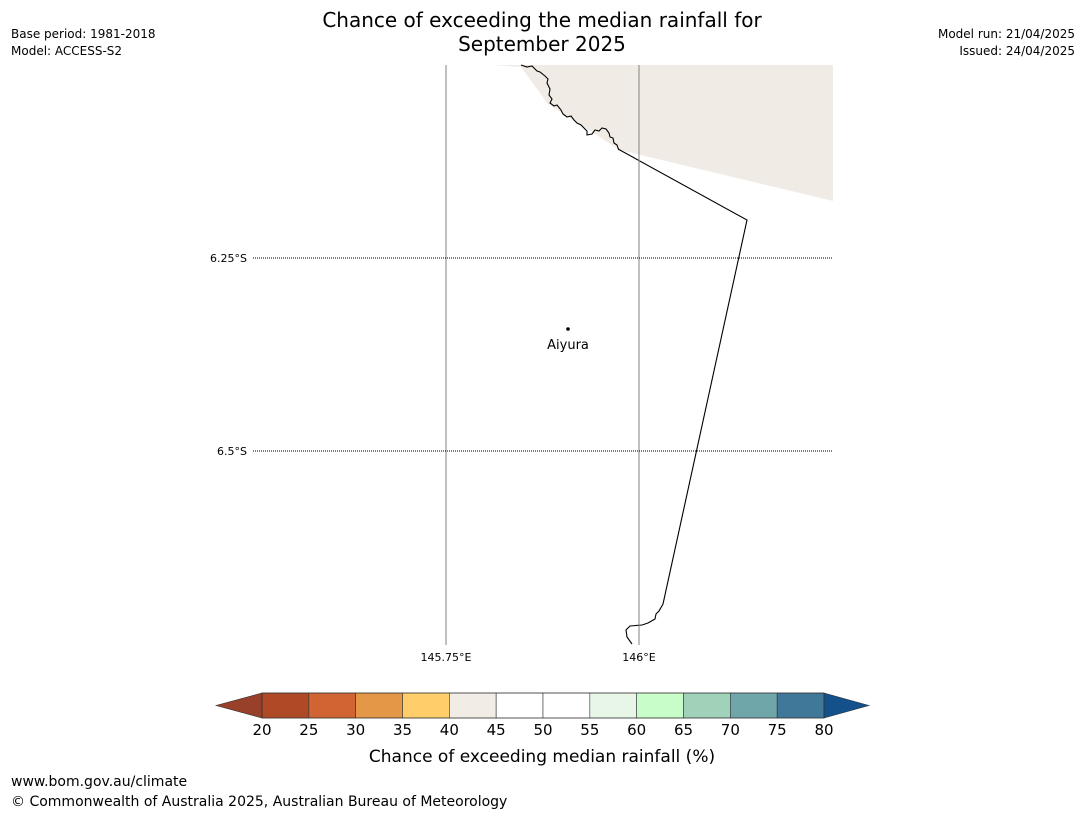 This screenshot has height=816, width=1085. Describe the element at coordinates (638, 657) in the screenshot. I see `longitude-label: 146°E` at that location.